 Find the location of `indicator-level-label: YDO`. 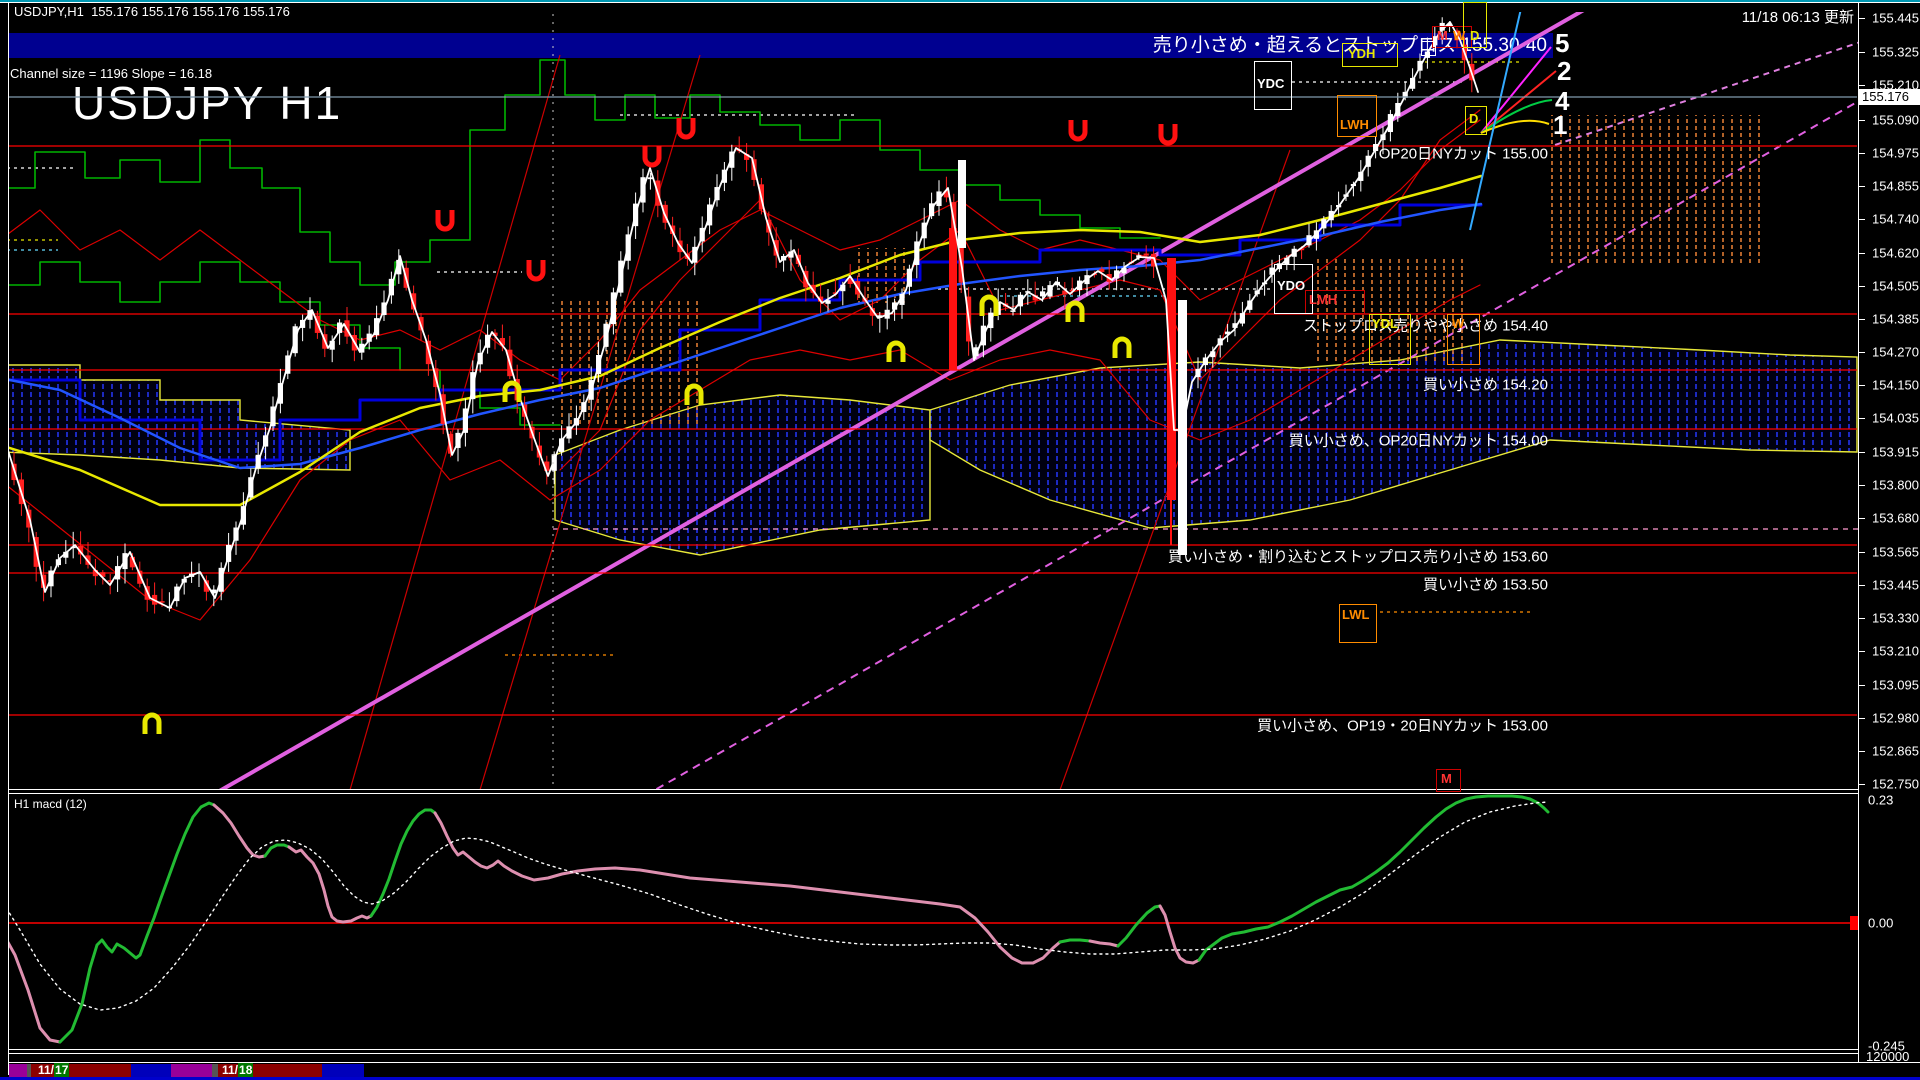

indicator-level-label: YDO is located at coordinates (1291, 285).